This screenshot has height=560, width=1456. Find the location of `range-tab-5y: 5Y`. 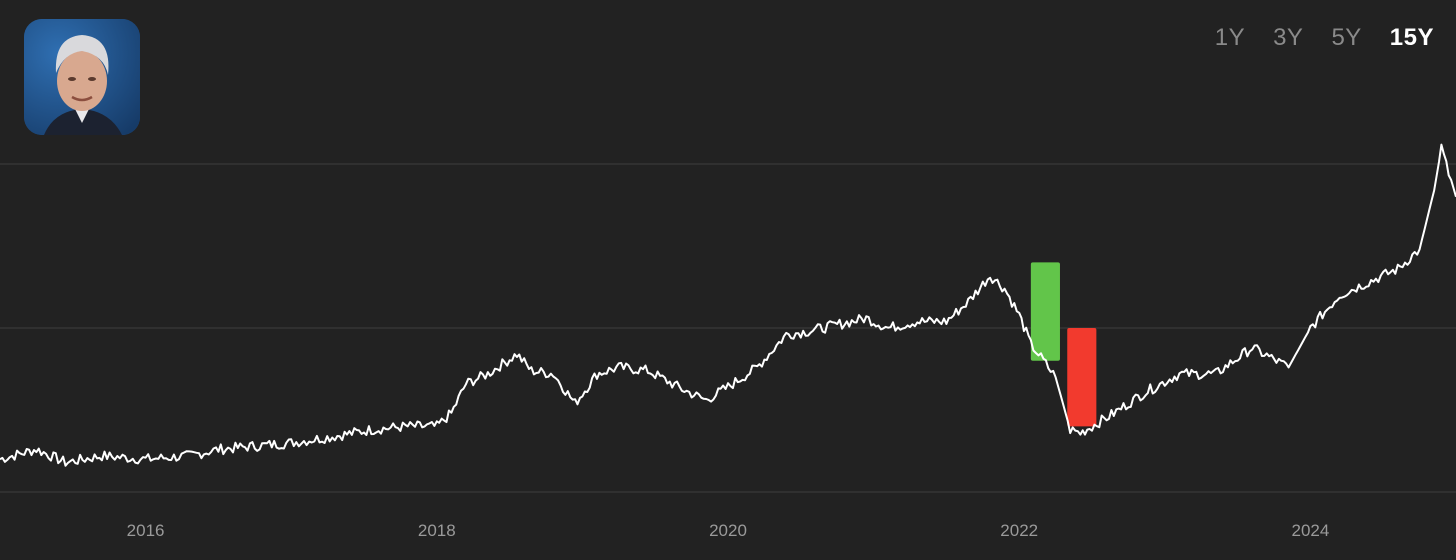

range-tab-5y: 5Y is located at coordinates (1346, 37).